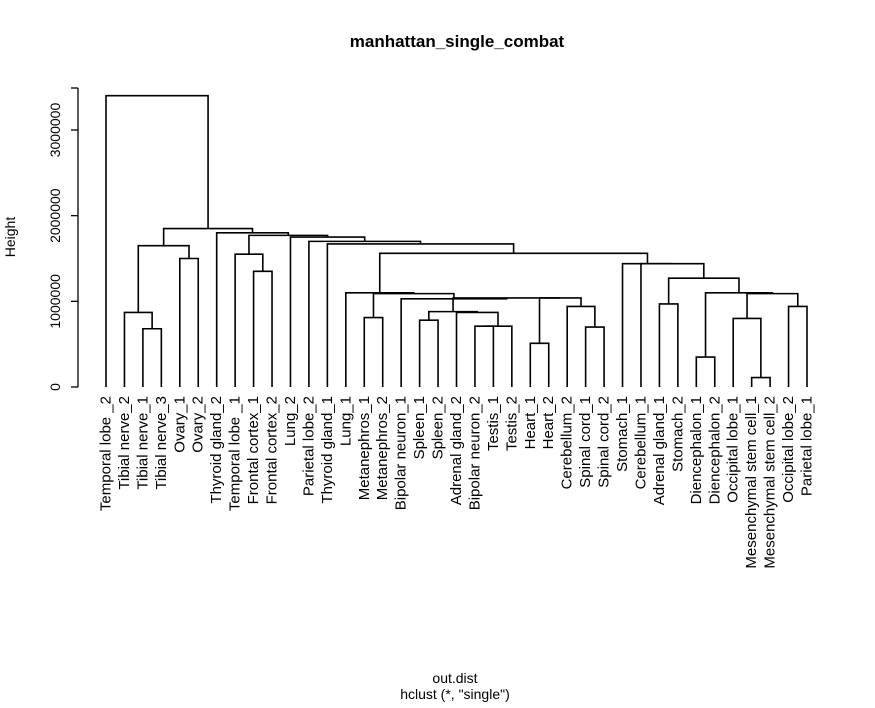  Describe the element at coordinates (364, 448) in the screenshot. I see `leaf-label-14: Metanephros_1` at that location.